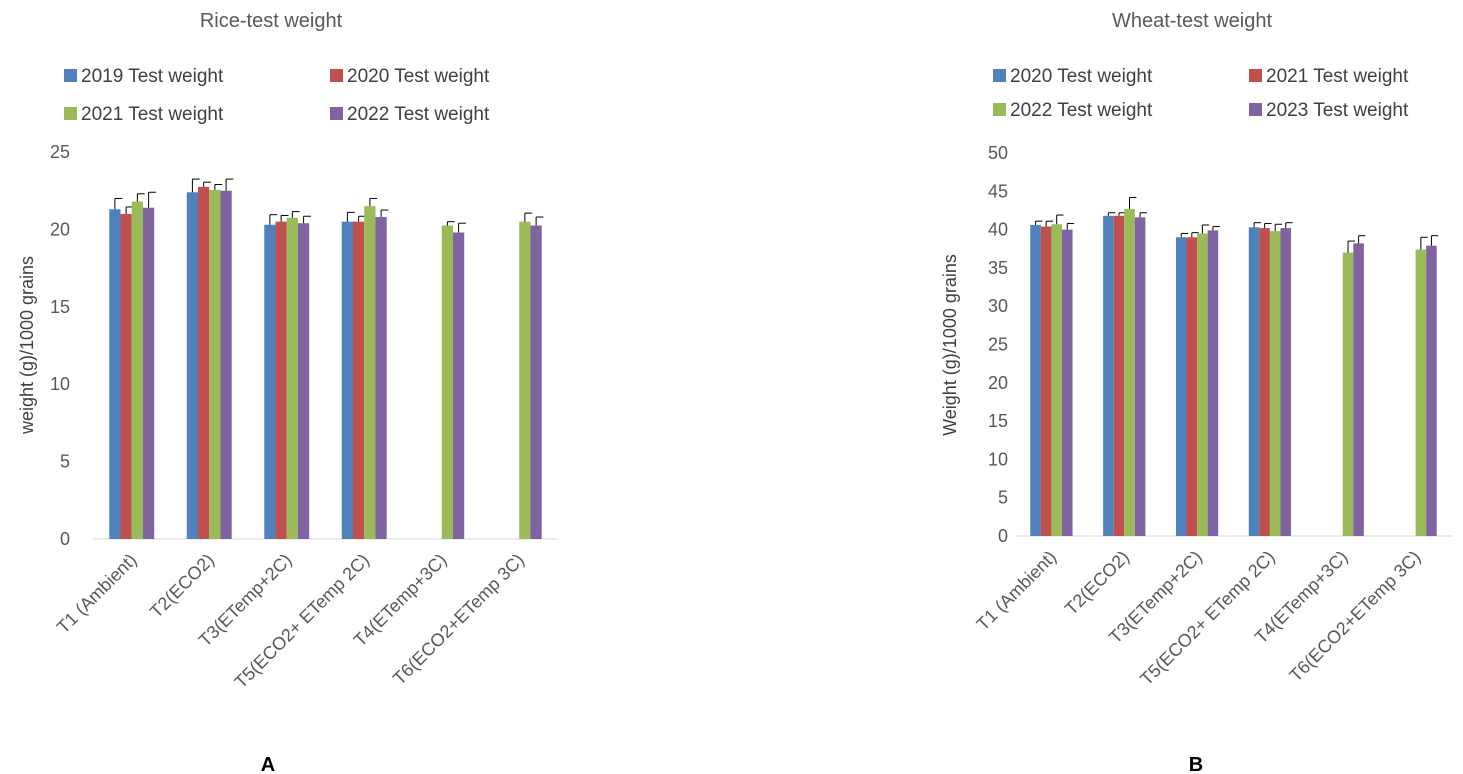  What do you see at coordinates (998, 306) in the screenshot?
I see `y-tick-label: 30` at bounding box center [998, 306].